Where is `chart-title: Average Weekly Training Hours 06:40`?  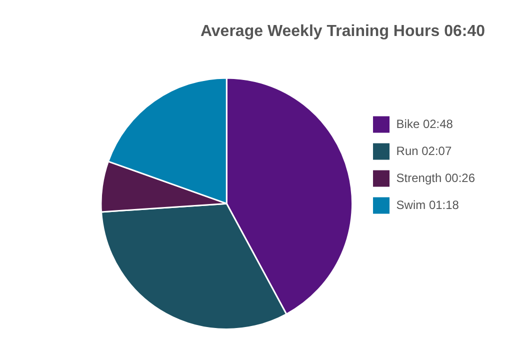
chart-title: Average Weekly Training Hours 06:40 is located at coordinates (343, 31).